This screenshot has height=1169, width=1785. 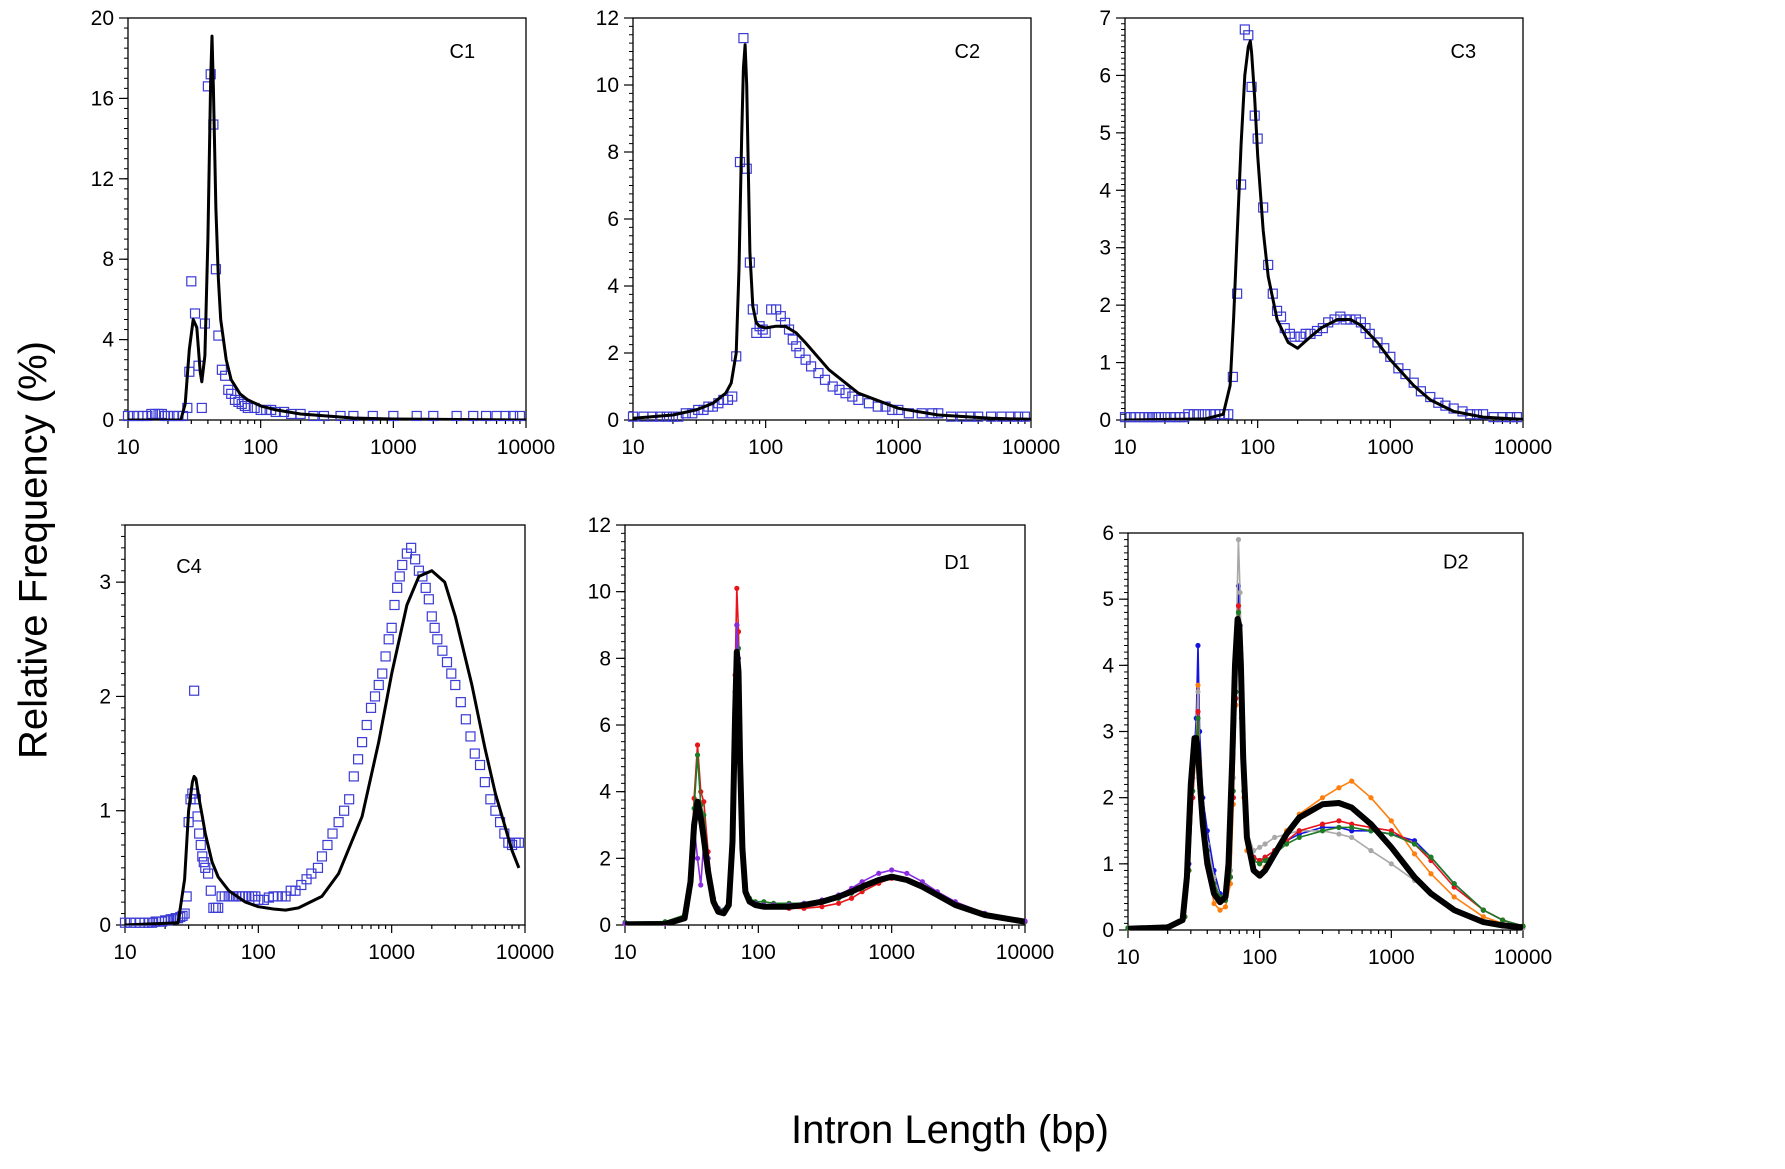 What do you see at coordinates (102, 98) in the screenshot?
I see `y-tick-label: 16` at bounding box center [102, 98].